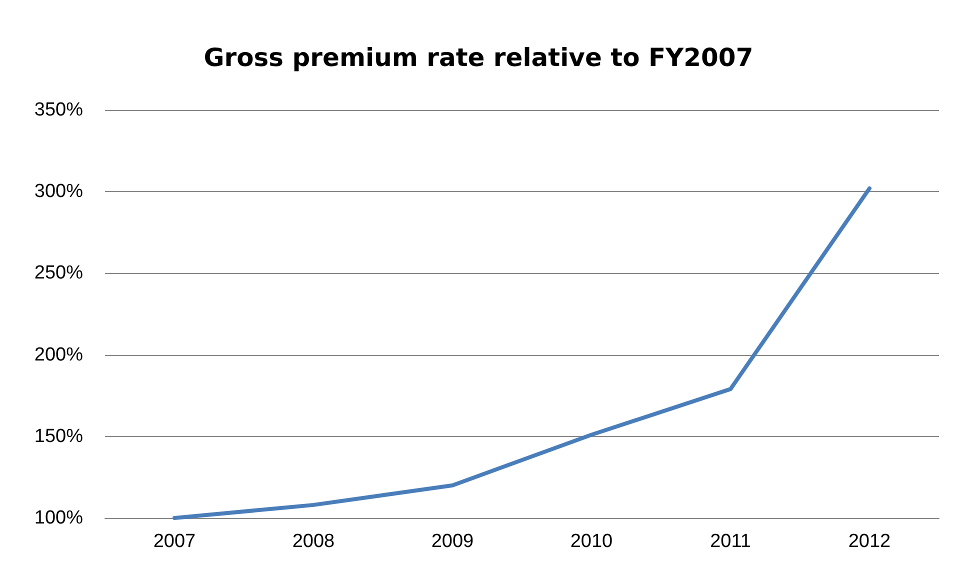 This screenshot has height=578, width=957. I want to click on y-tick-label: 250%, so click(59, 273).